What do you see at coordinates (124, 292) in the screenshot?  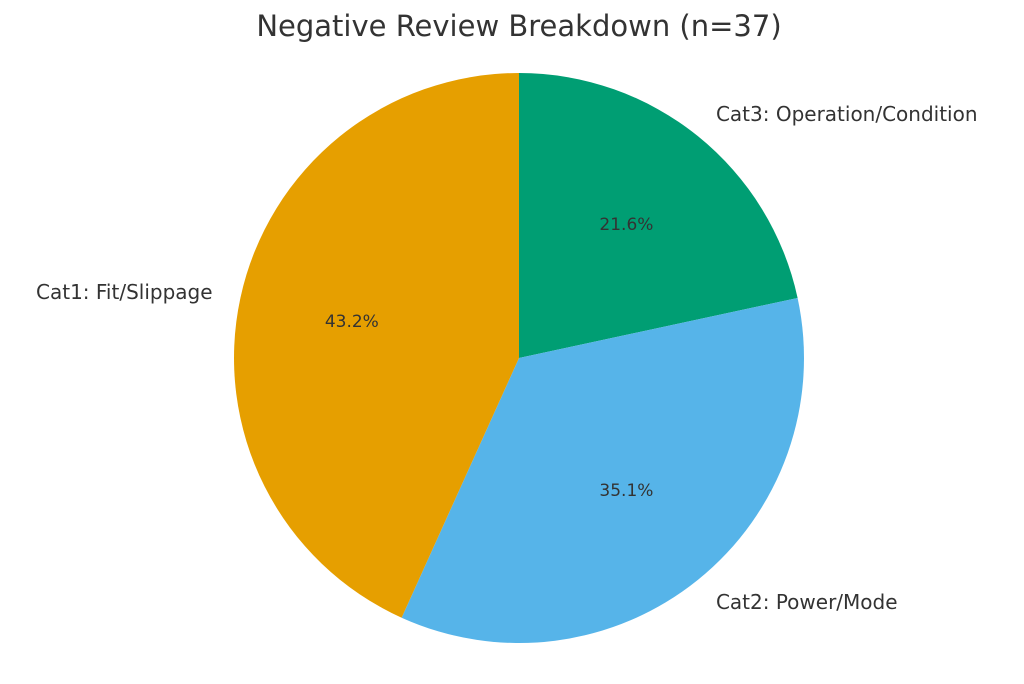 I see `slice-category-label: Cat1: Fit/Slippage` at bounding box center [124, 292].